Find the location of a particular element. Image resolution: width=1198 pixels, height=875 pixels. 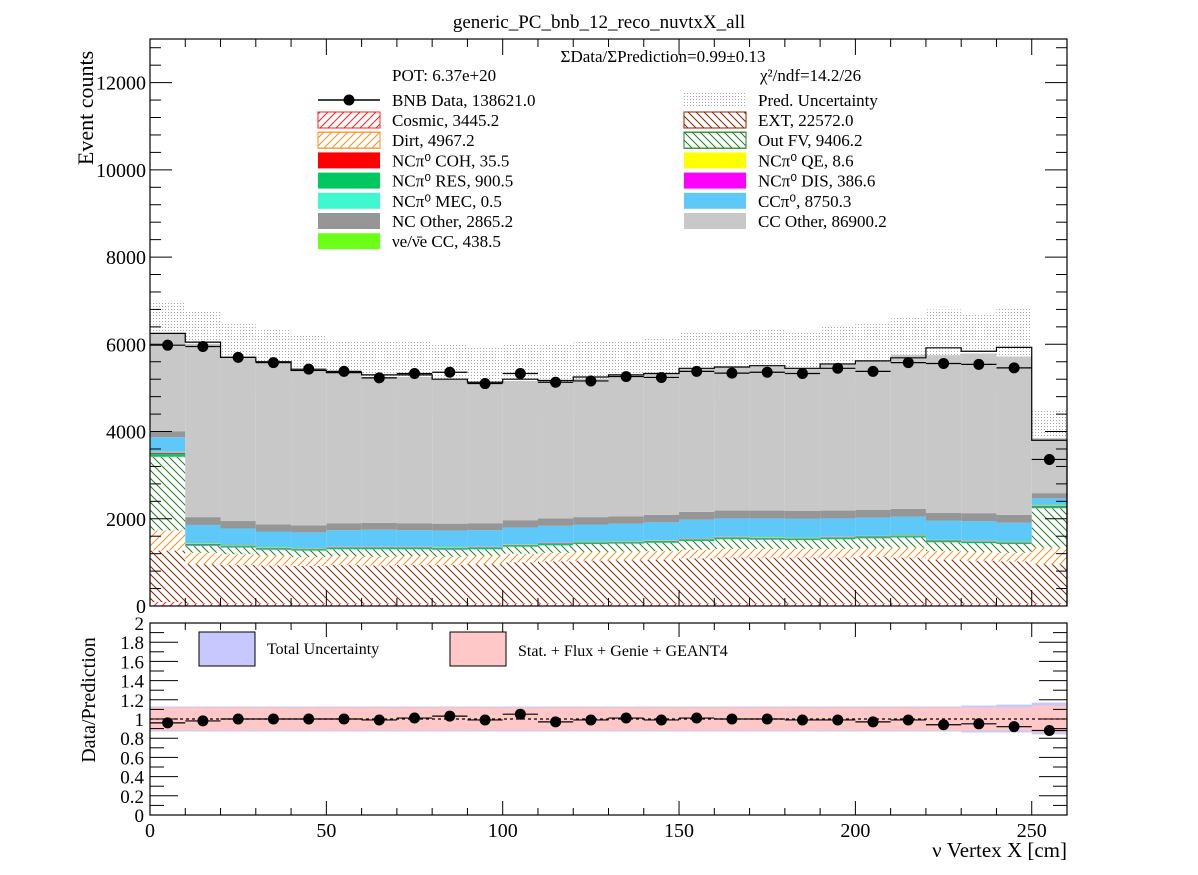

legend-label-cc-other-86900-2: CC Other, 86900.2 is located at coordinates (822, 221).